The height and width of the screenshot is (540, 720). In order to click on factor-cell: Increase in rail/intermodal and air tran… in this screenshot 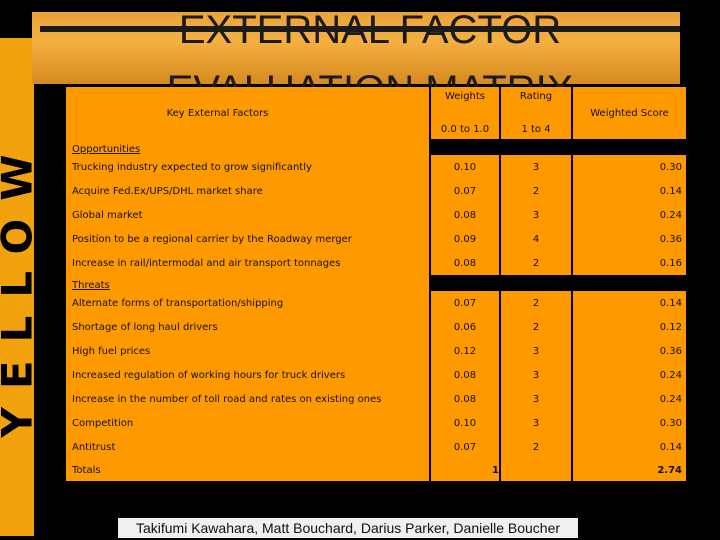, I will do `click(247, 263)`.